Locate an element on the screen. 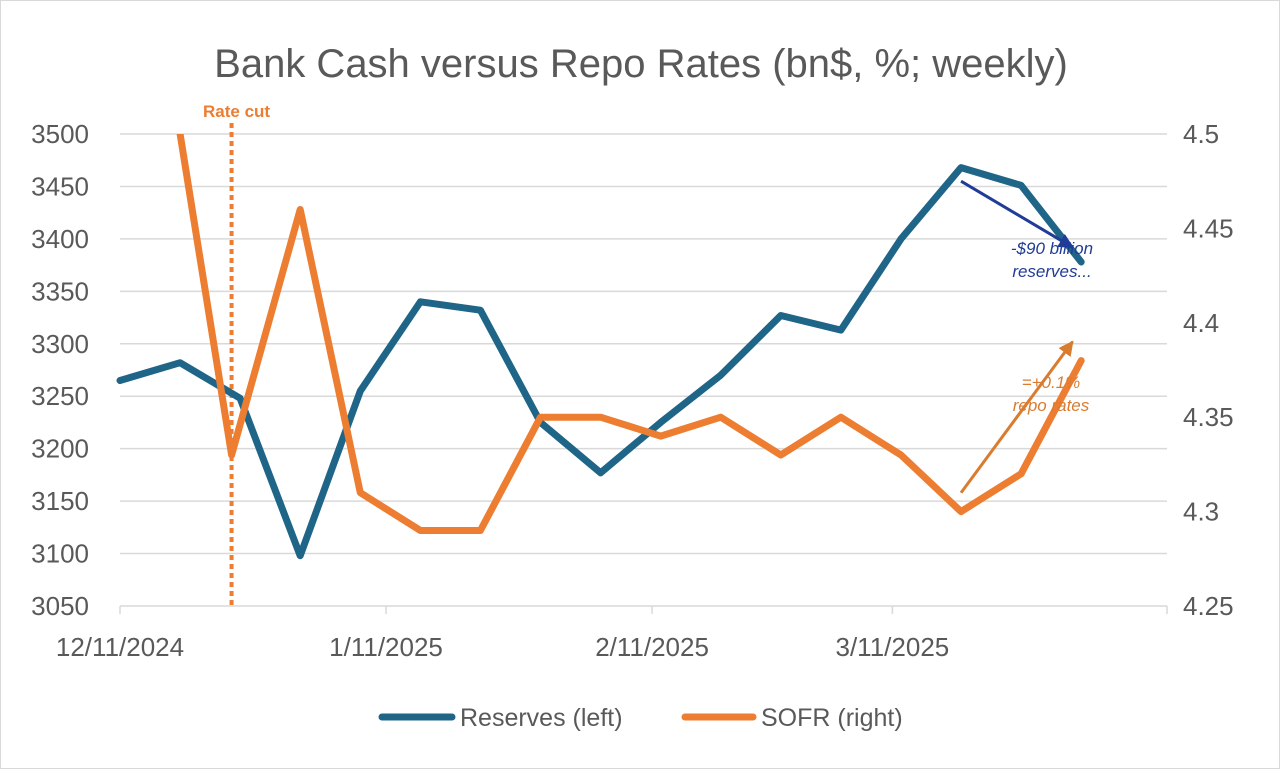  left-tick-label: 3200 is located at coordinates (60, 449).